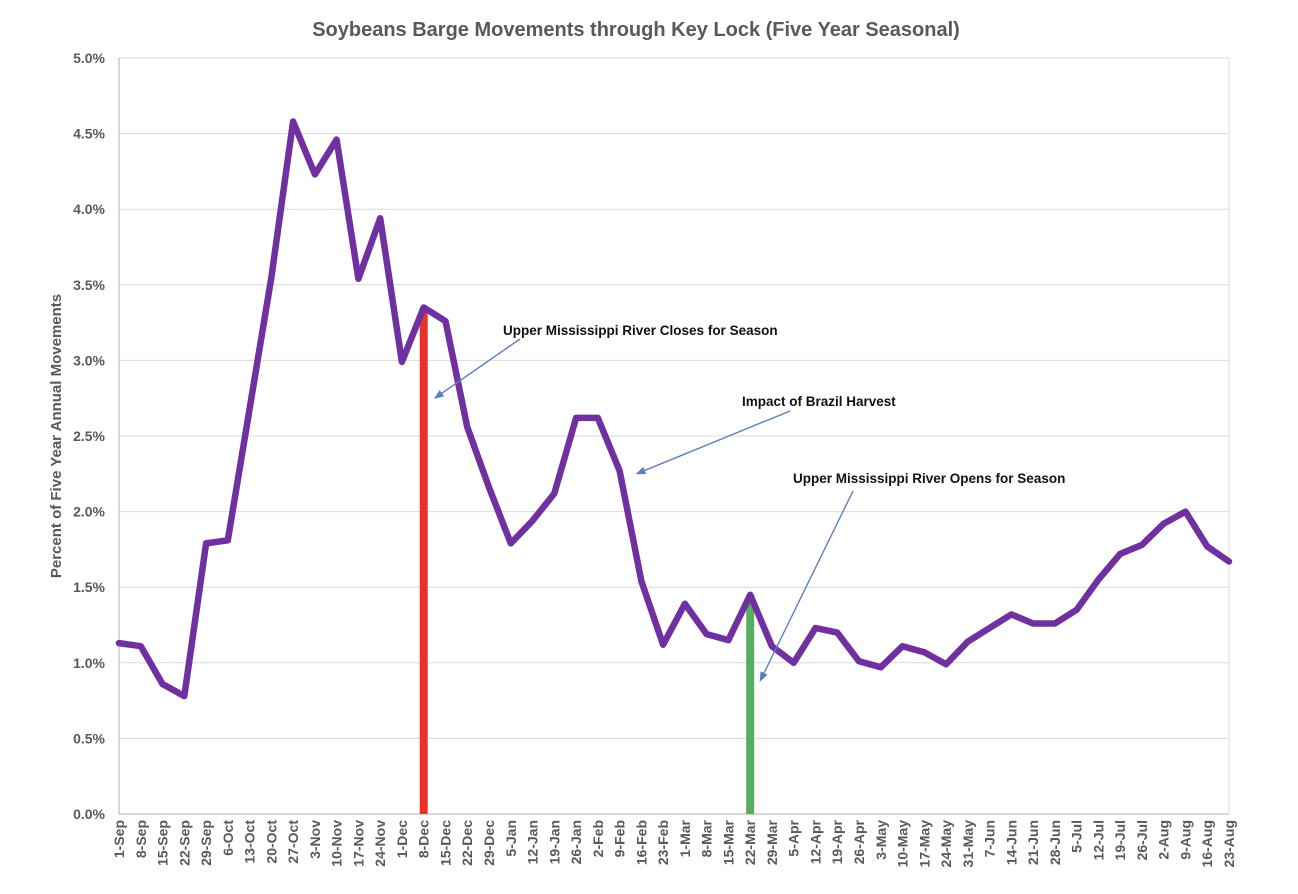  I want to click on y-tick-label: 5.0%, so click(89, 58).